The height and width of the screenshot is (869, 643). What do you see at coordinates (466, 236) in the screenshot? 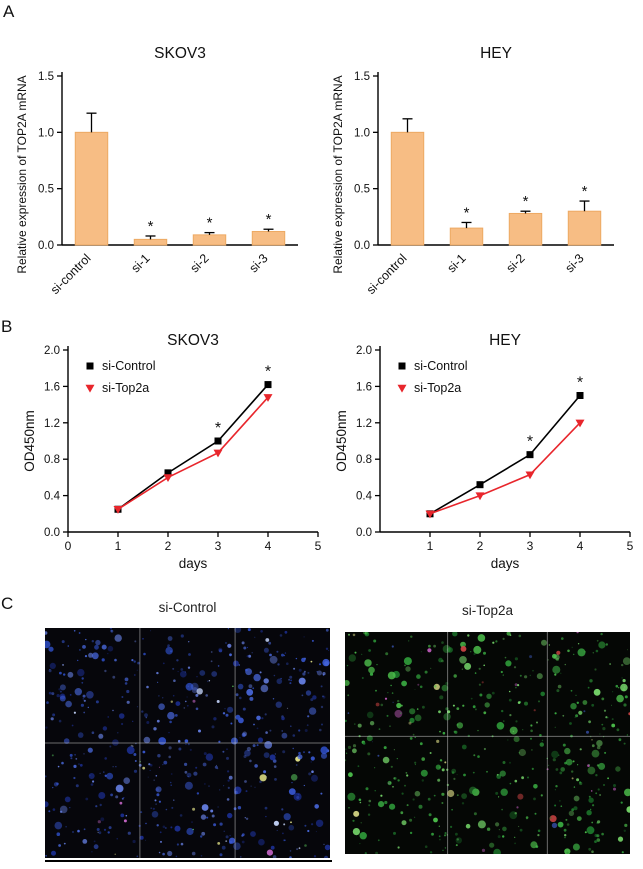
I see `bar` at bounding box center [466, 236].